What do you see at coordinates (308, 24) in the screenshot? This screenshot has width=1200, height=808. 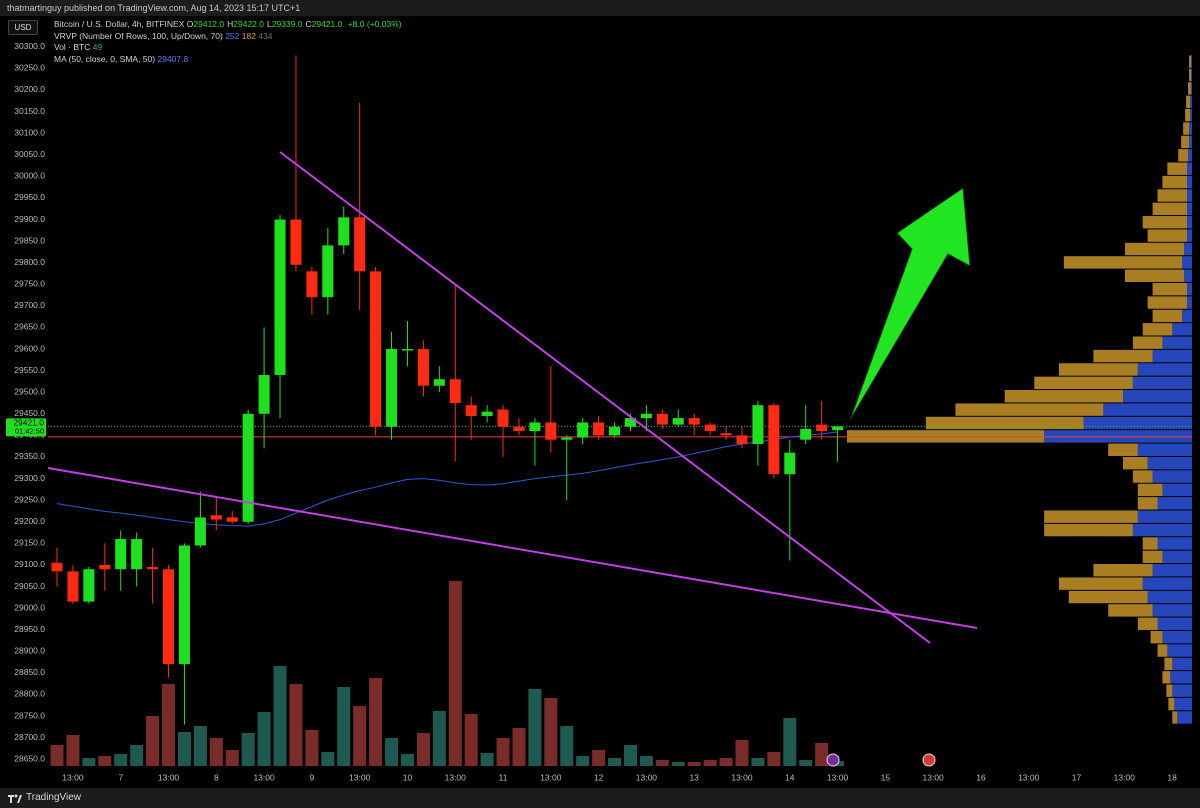 I see `ohlc-key: C` at bounding box center [308, 24].